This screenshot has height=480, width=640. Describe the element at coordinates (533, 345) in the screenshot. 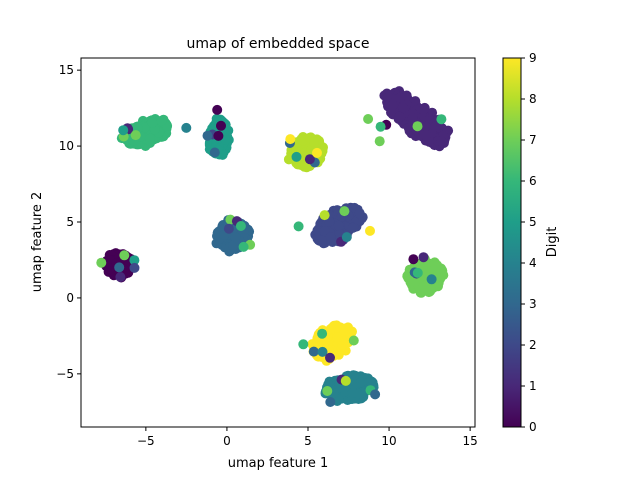

I see `colorbar-tick-label: 2` at that location.